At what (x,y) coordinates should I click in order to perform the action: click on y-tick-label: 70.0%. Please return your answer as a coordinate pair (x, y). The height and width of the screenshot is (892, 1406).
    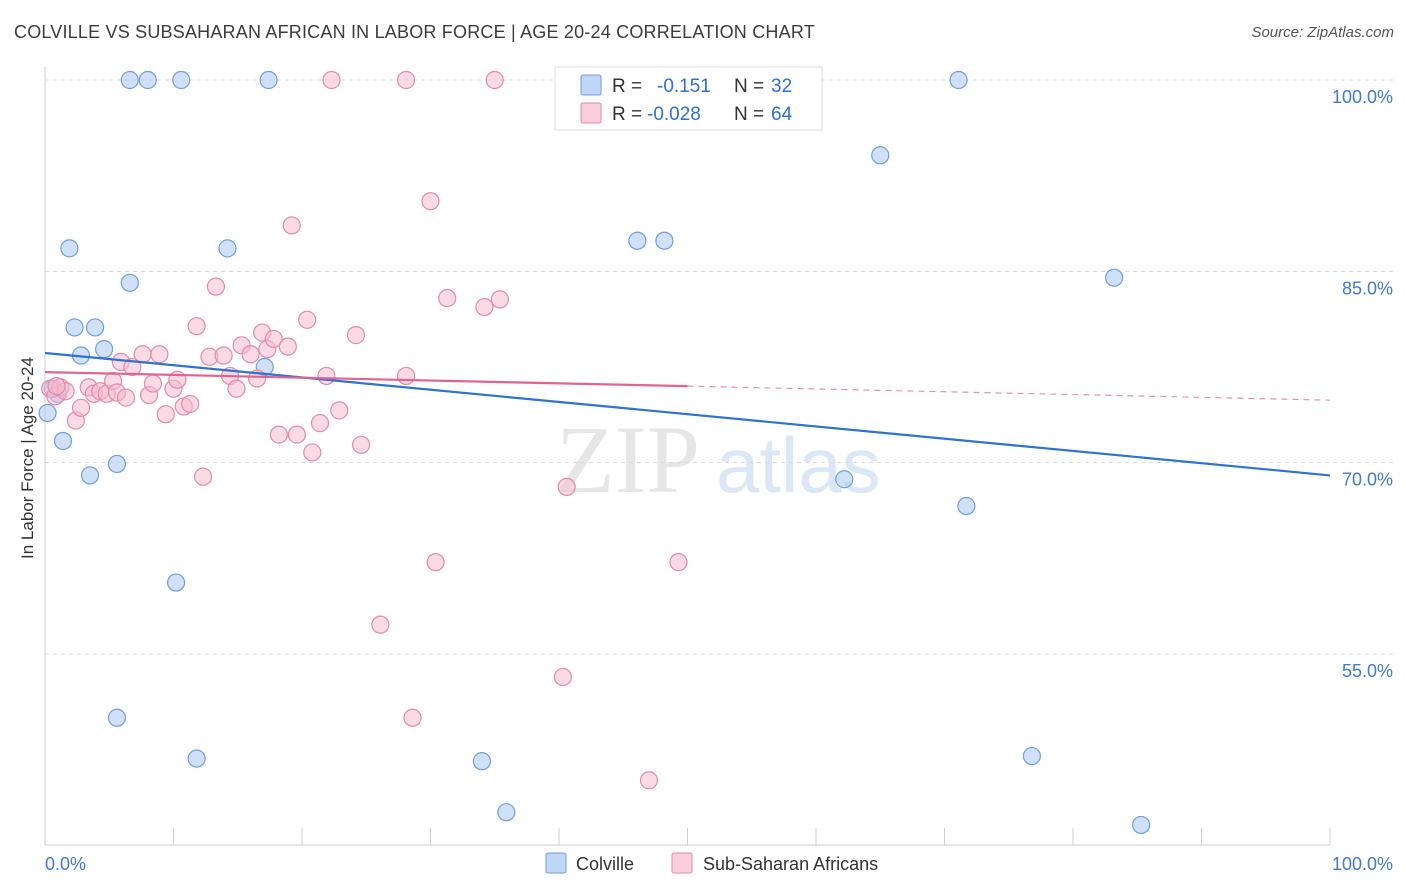
    Looking at the image, I should click on (1367, 480).